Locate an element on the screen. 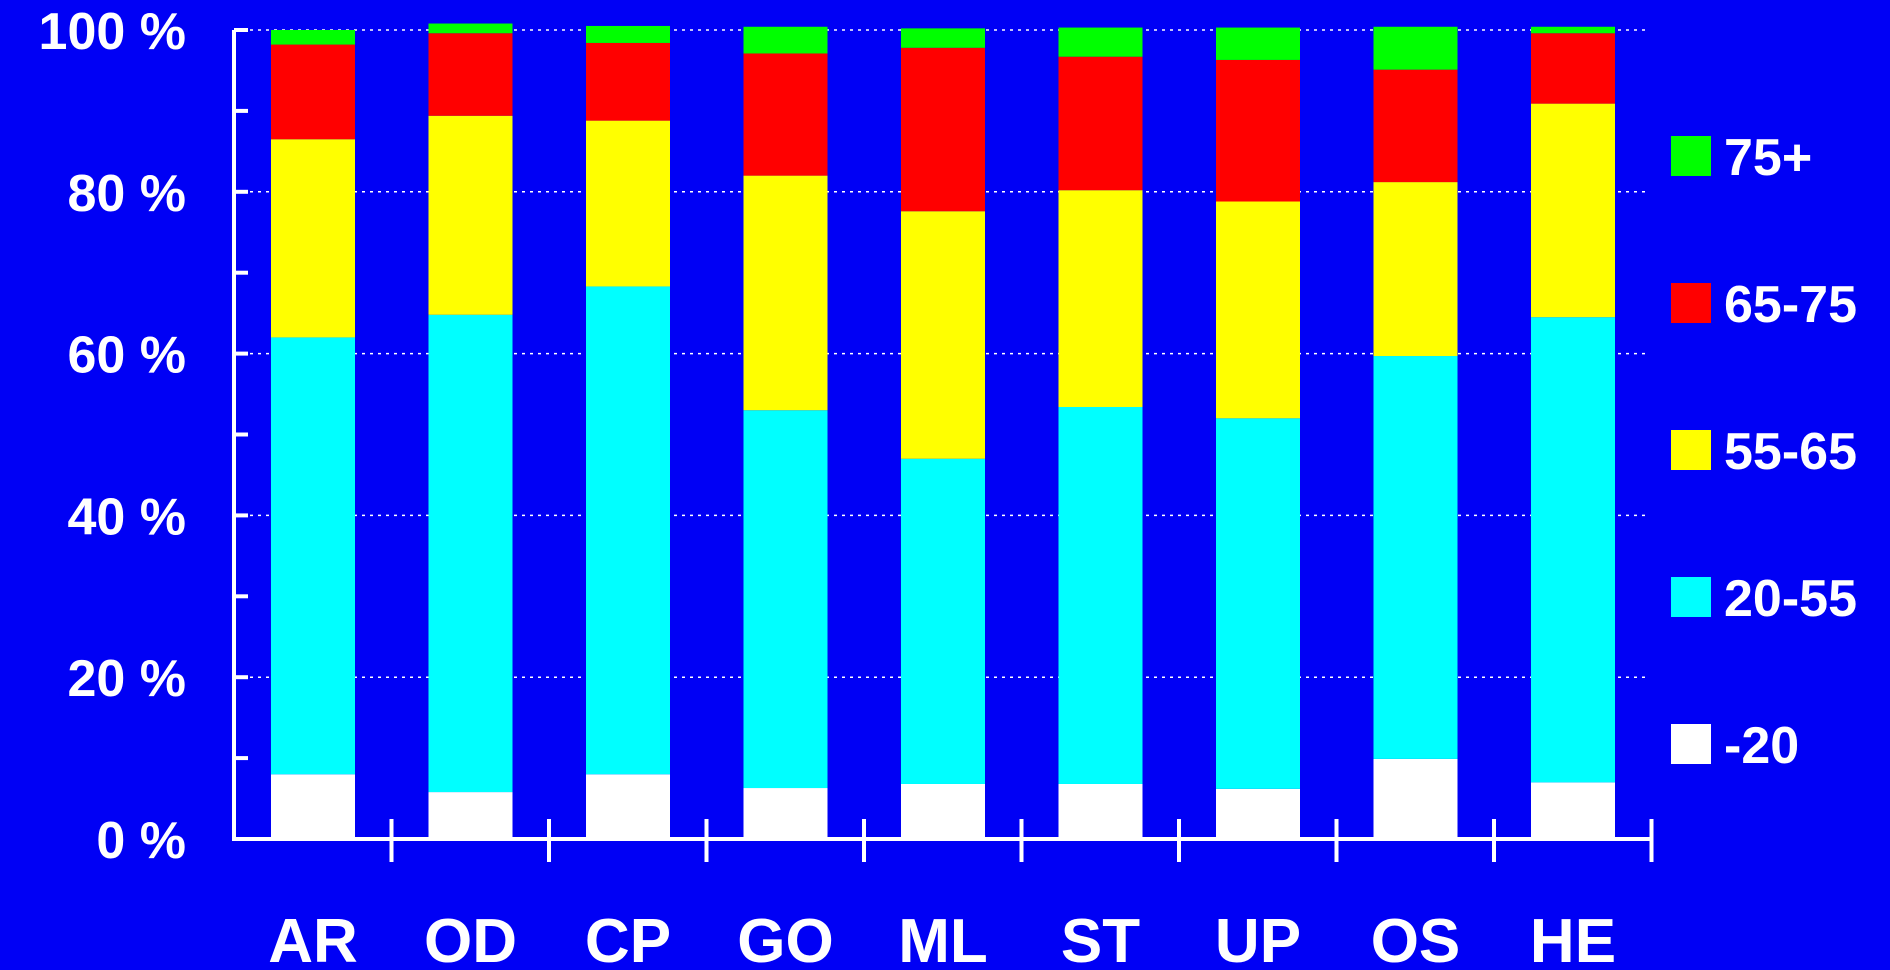 Image resolution: width=1890 pixels, height=970 pixels. y-tick-label: 20 % is located at coordinates (126, 679).